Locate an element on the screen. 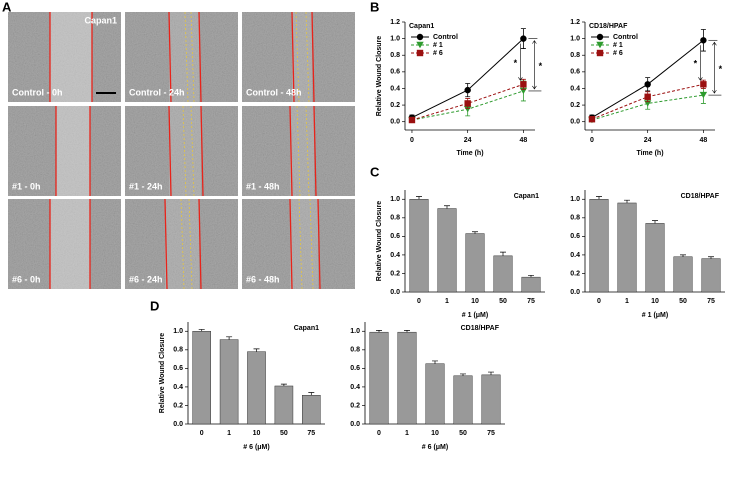  micrograph-label: #6 - 24h is located at coordinates (146, 279).